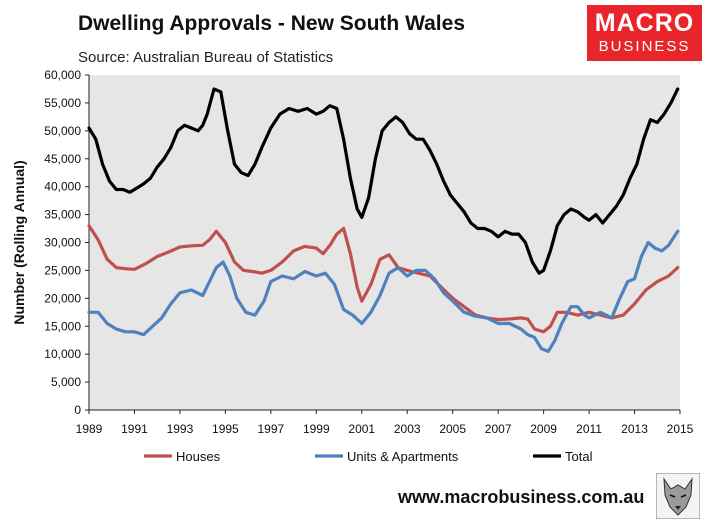 This screenshot has width=708, height=525. I want to click on y-tick-label: 45,000, so click(62, 159).